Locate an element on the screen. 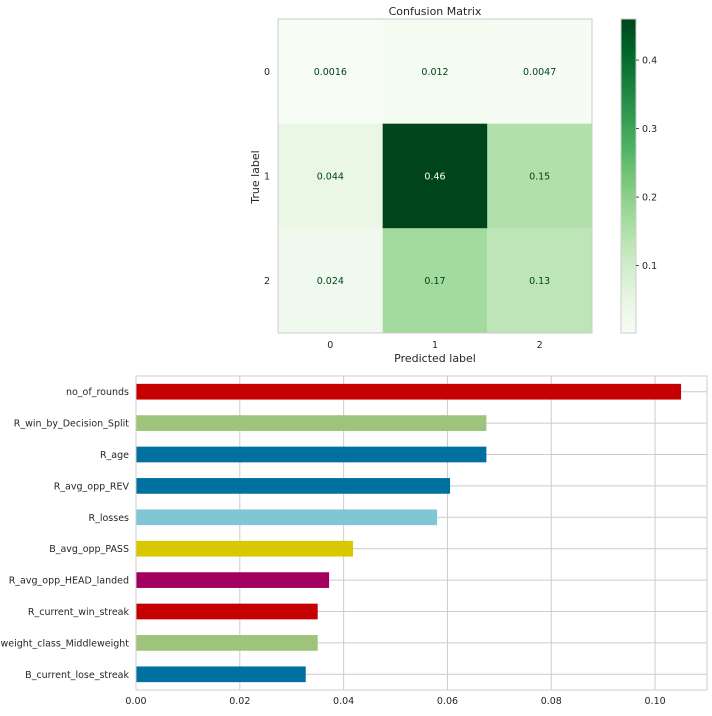 This screenshot has height=716, width=712. confusion-matrix-cell-label: 0.012 is located at coordinates (434, 72).